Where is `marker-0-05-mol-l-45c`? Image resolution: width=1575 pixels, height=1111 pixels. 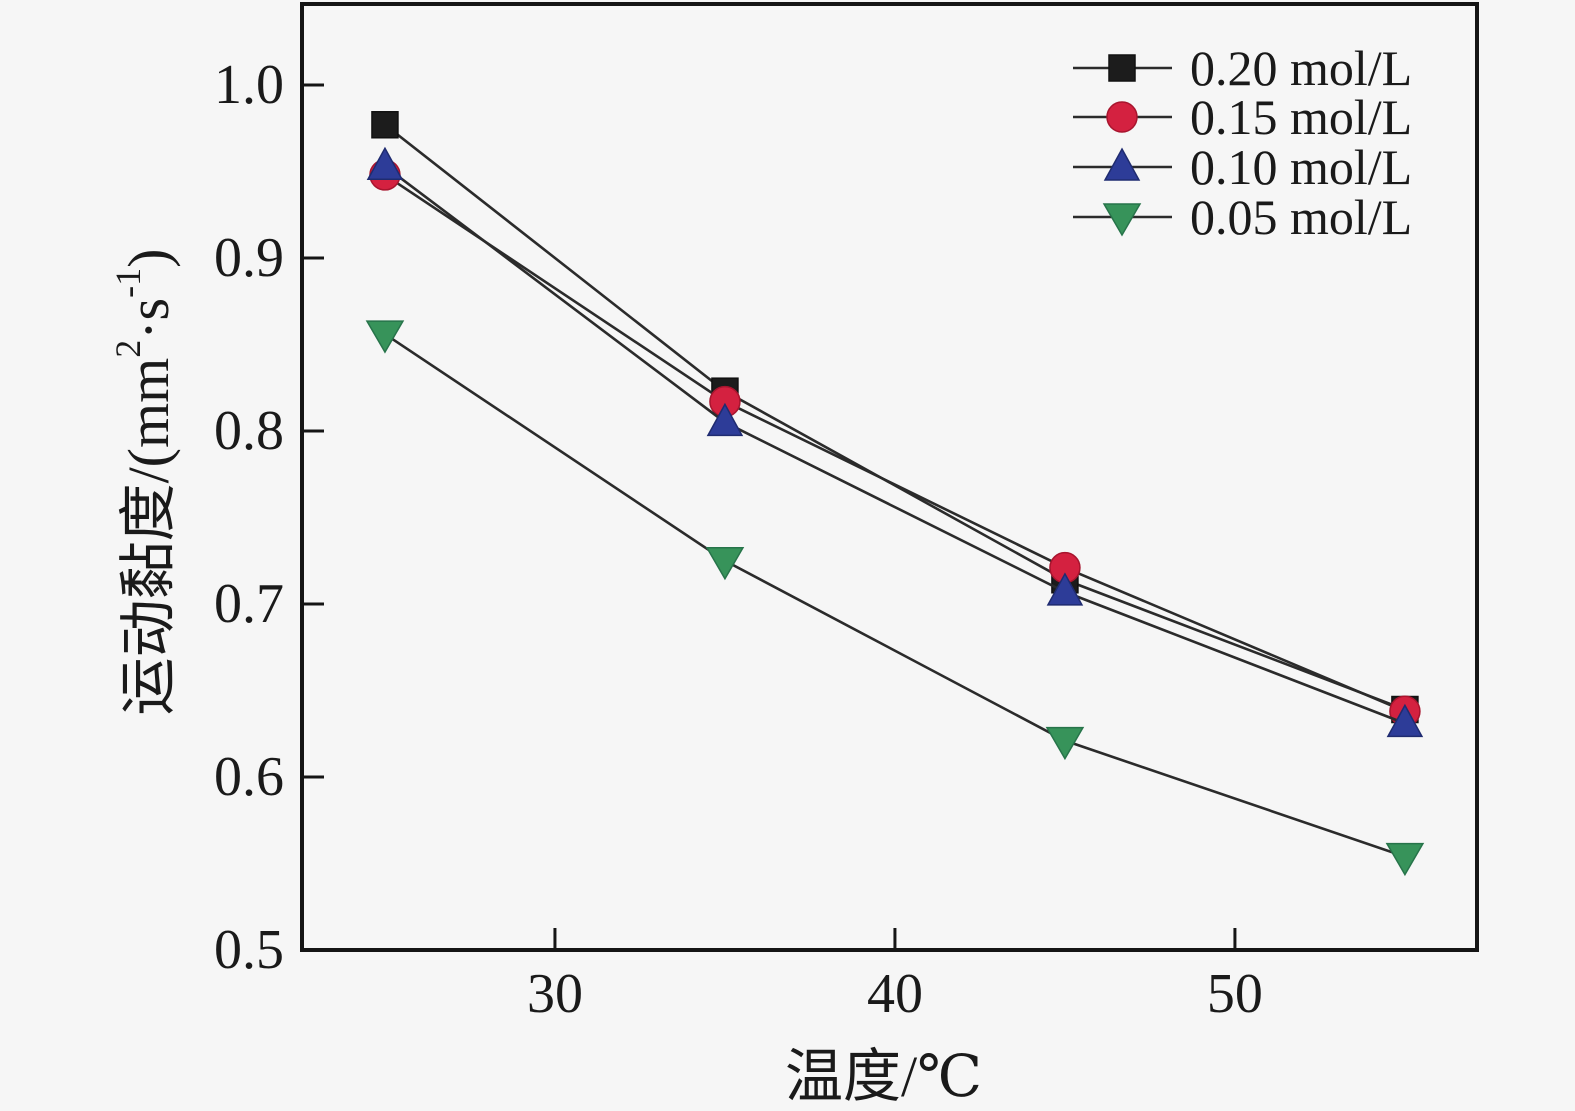
marker-0-05-mol-l-45c is located at coordinates (1065, 743).